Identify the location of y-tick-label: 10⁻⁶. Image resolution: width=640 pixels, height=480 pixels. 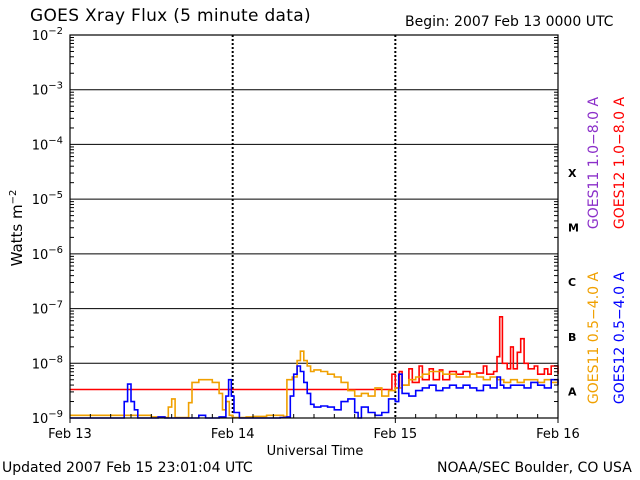
(47, 254).